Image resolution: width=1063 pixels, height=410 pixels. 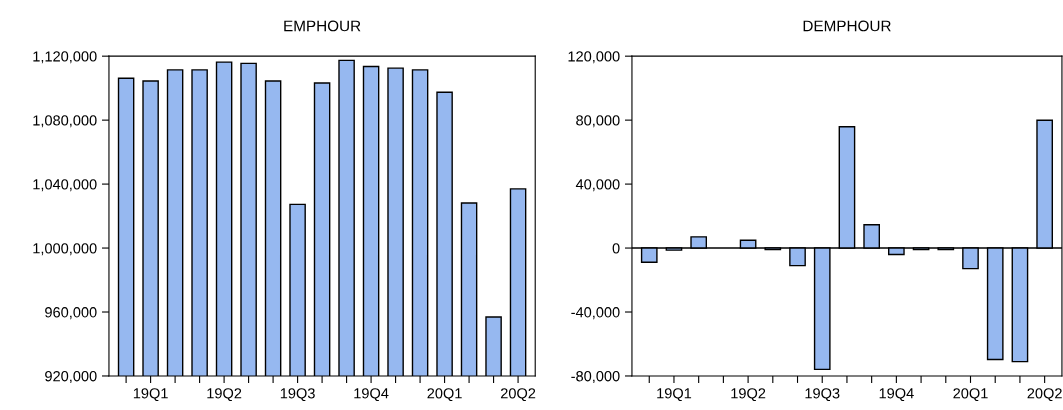 I want to click on y-tick-label: 40,000, so click(x=597, y=185).